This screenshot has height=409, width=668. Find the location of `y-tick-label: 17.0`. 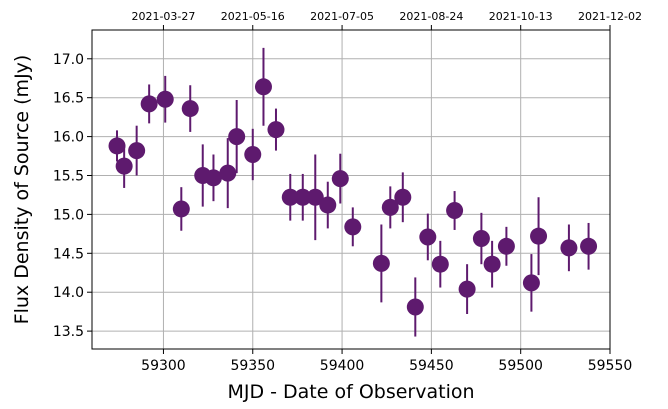

y-tick-label: 17.0 is located at coordinates (68, 60).